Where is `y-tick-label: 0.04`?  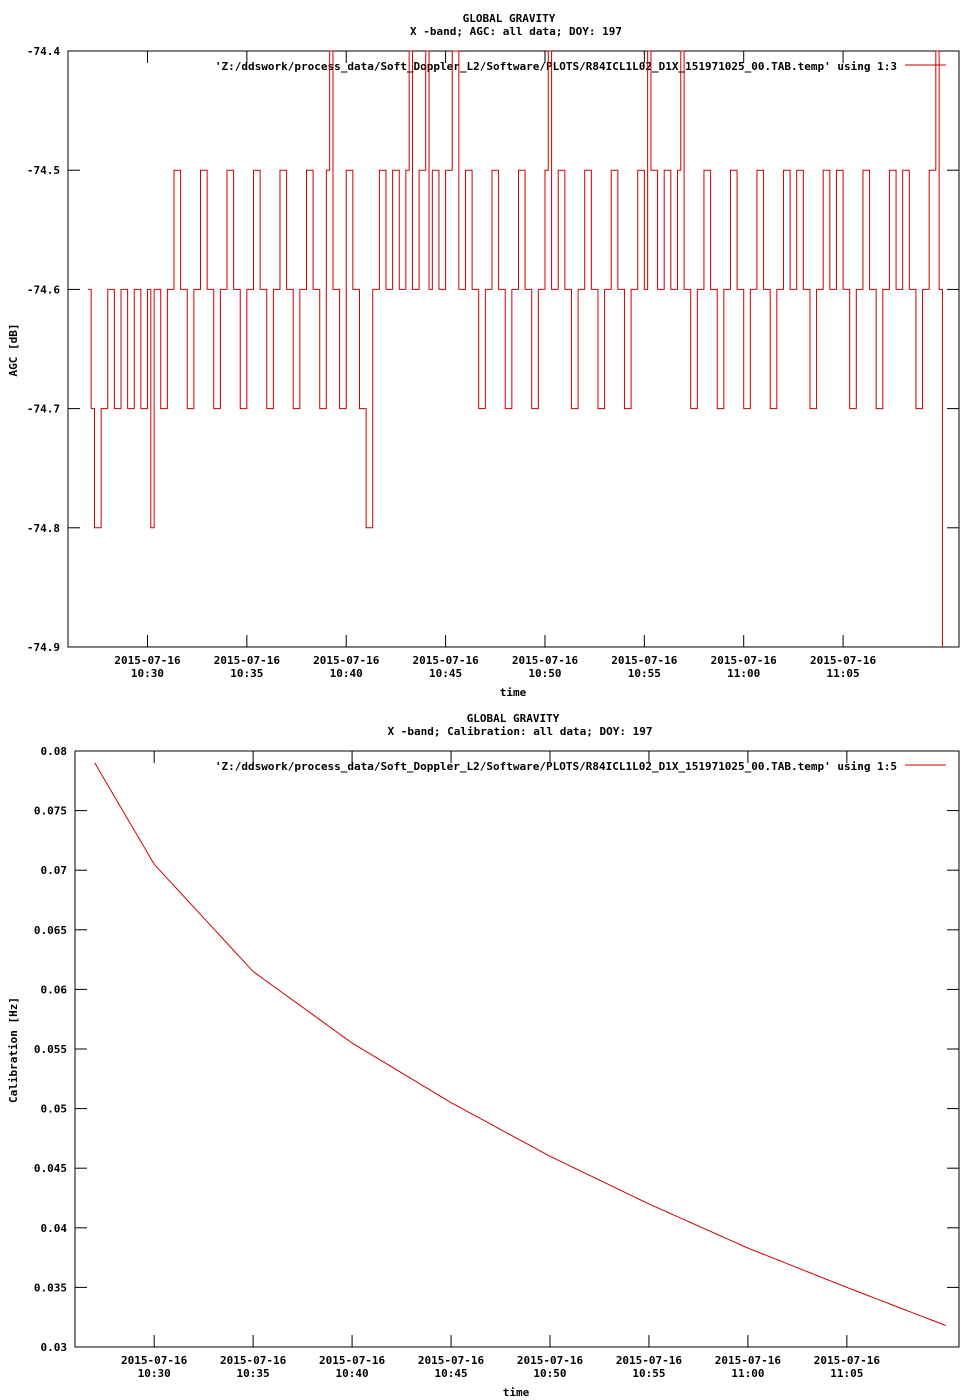 y-tick-label: 0.04 is located at coordinates (54, 1228).